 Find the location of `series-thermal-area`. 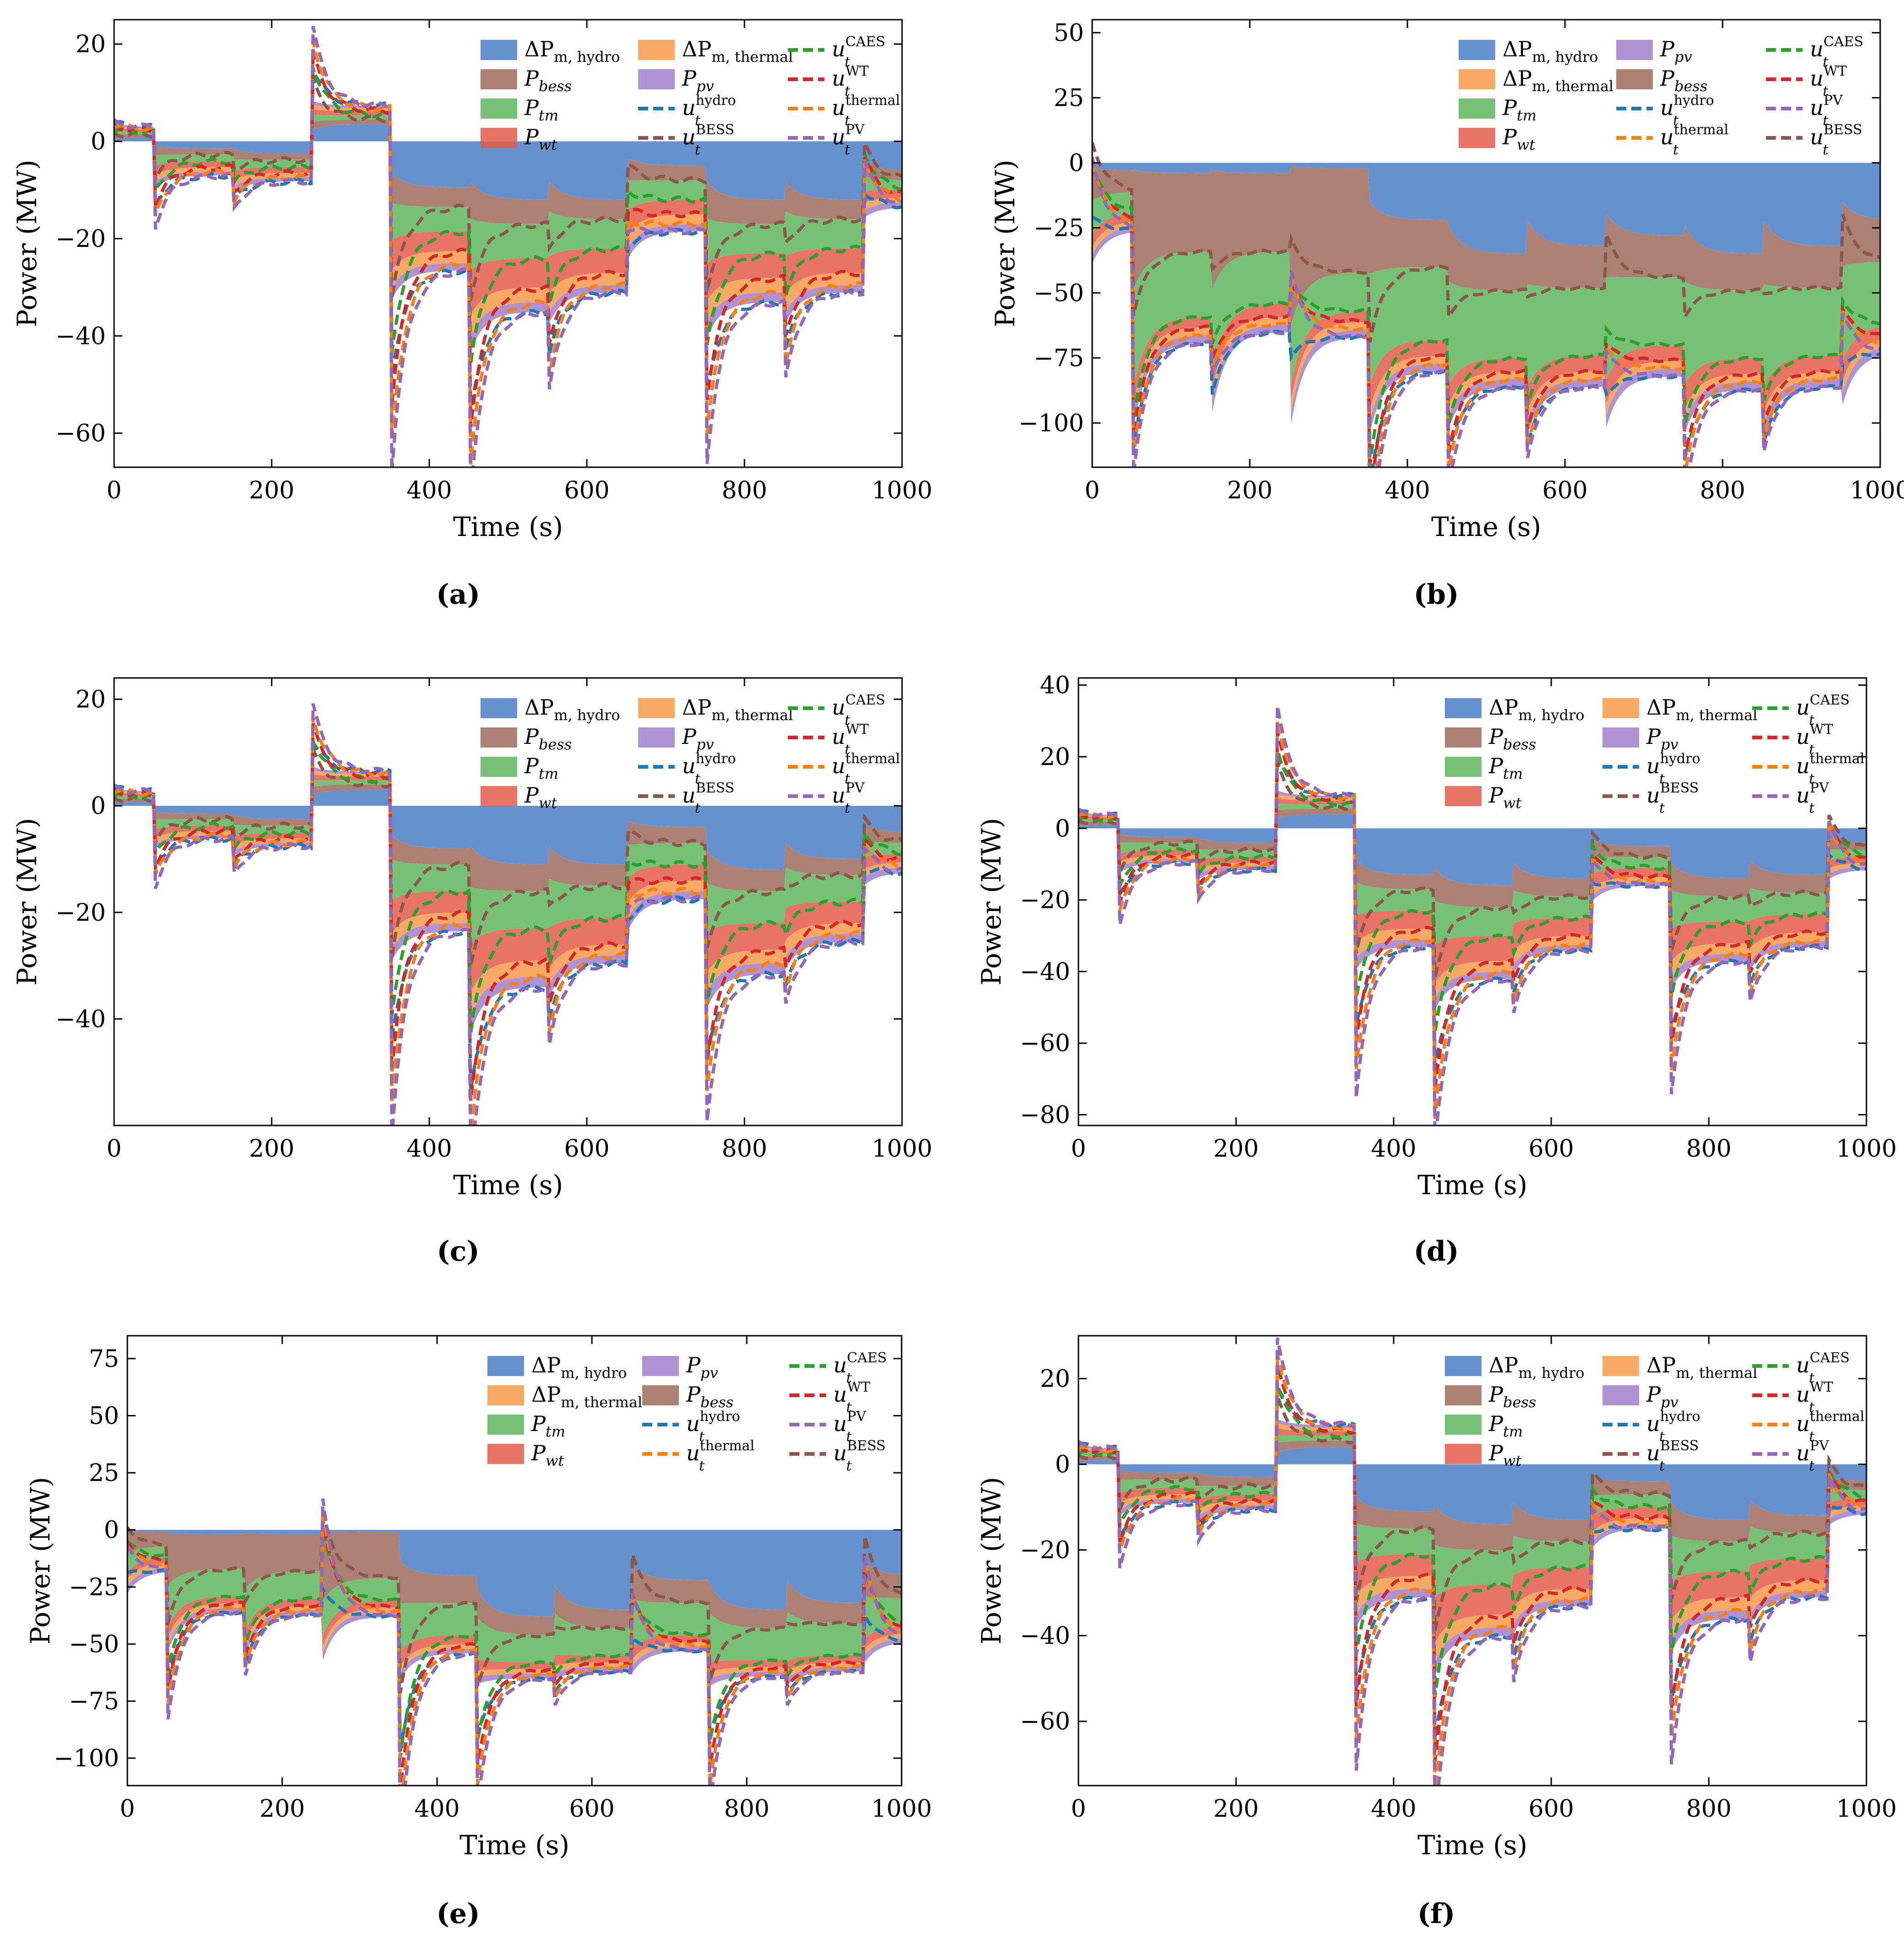

series-thermal-area is located at coordinates (508, 893).